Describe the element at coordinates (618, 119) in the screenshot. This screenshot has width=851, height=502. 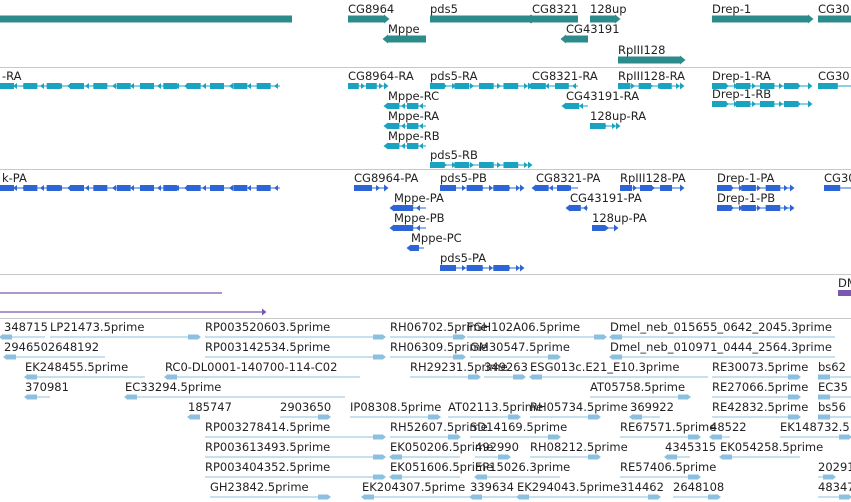
I see `mrna-feature-128up-ra: 128up-RA` at that location.